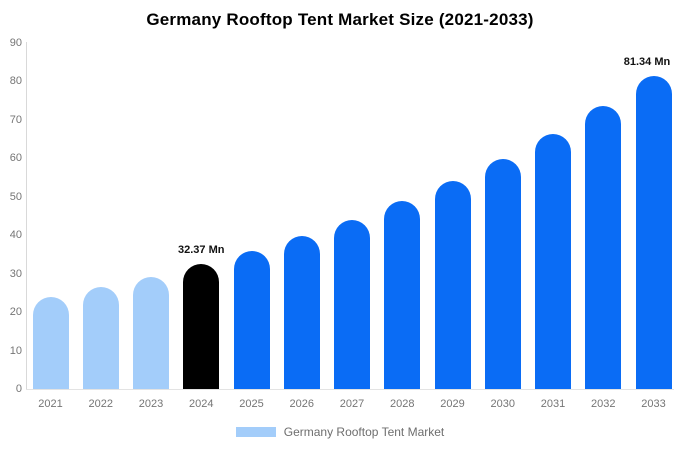 Image resolution: width=680 pixels, height=450 pixels. Describe the element at coordinates (26, 215) in the screenshot. I see `y-axis-line` at that location.